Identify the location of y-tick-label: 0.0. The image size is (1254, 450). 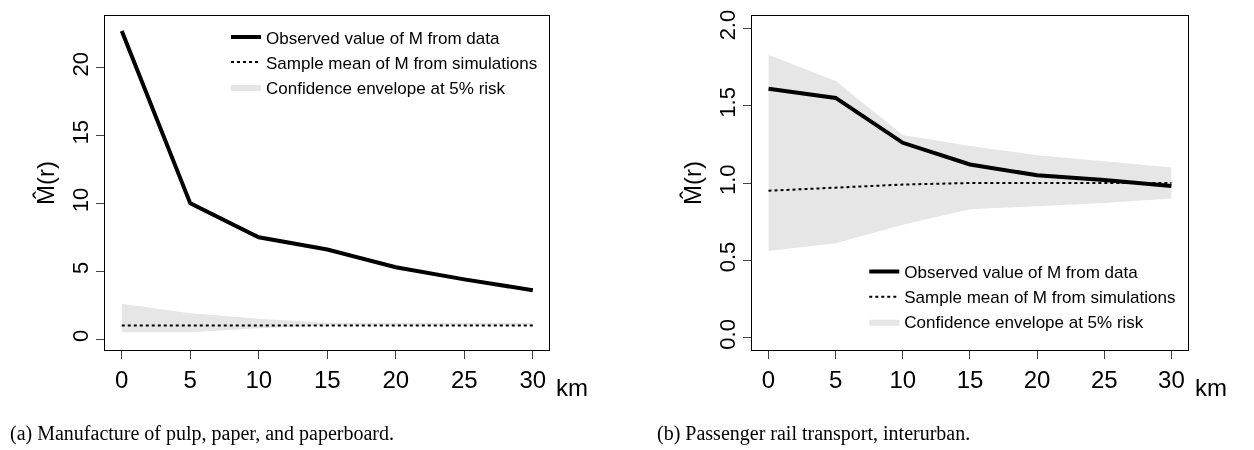
(727, 334).